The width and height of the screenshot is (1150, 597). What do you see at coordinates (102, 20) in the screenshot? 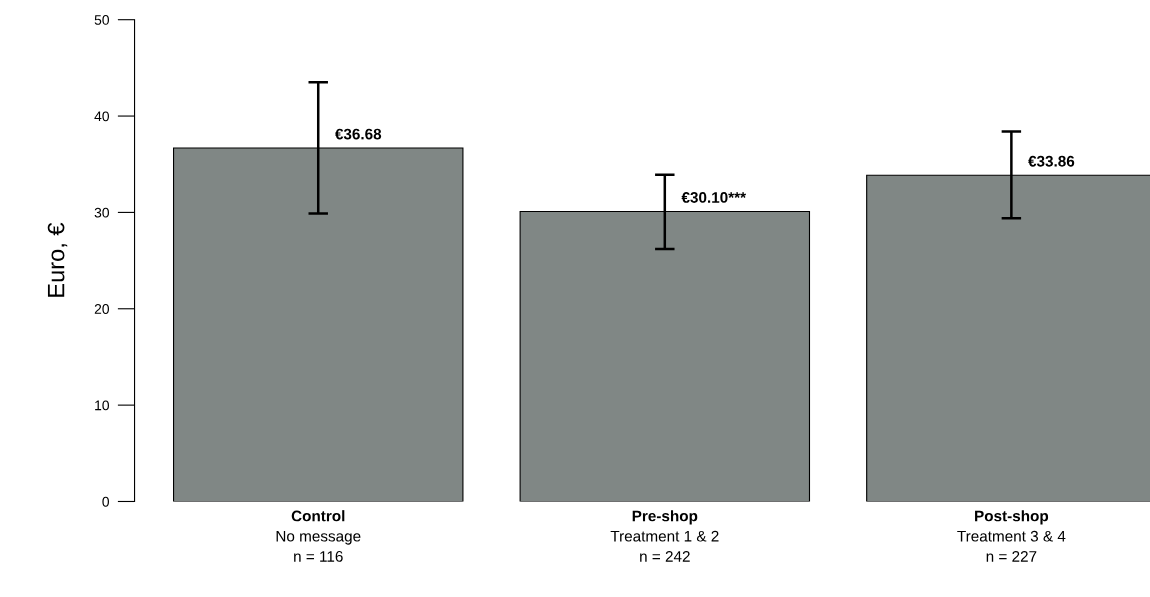
I see `y-tick-label: 50` at bounding box center [102, 20].